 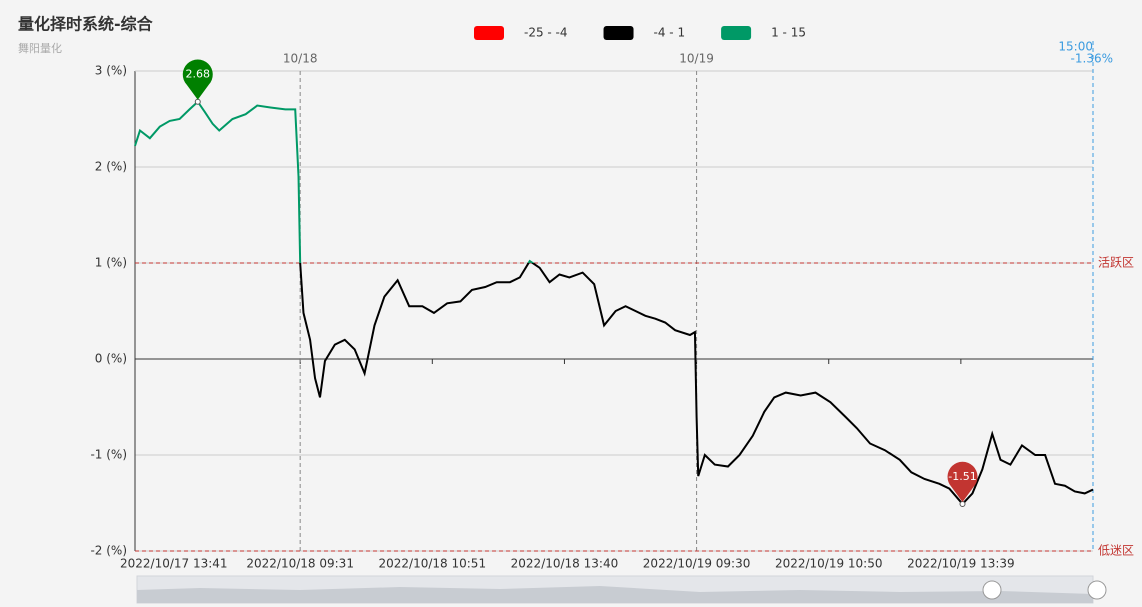 What do you see at coordinates (696, 59) in the screenshot?
I see `day-label: 10/19` at bounding box center [696, 59].